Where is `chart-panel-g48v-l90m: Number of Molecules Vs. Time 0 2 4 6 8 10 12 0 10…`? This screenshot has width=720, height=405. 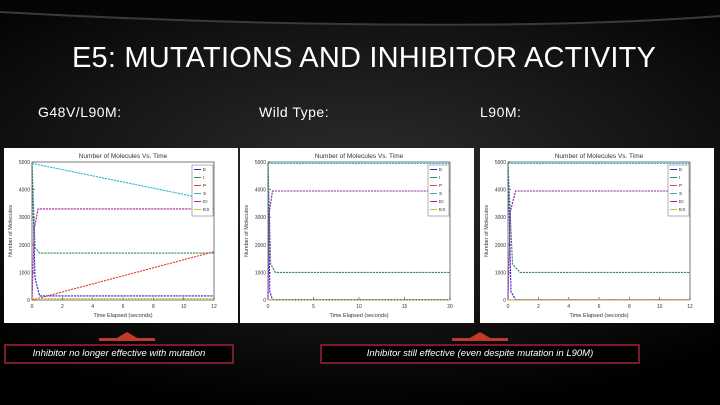
chart-panel-g48v-l90m: Number of Molecules Vs. Time 0 2 4 6 8 10 12 0 10… is located at coordinates (121, 235).